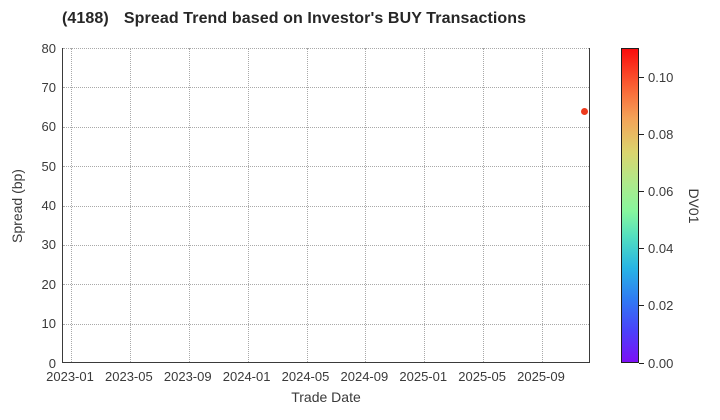 Image resolution: width=720 pixels, height=420 pixels. Describe the element at coordinates (326, 397) in the screenshot. I see `x-axis-title: Trade Date` at that location.